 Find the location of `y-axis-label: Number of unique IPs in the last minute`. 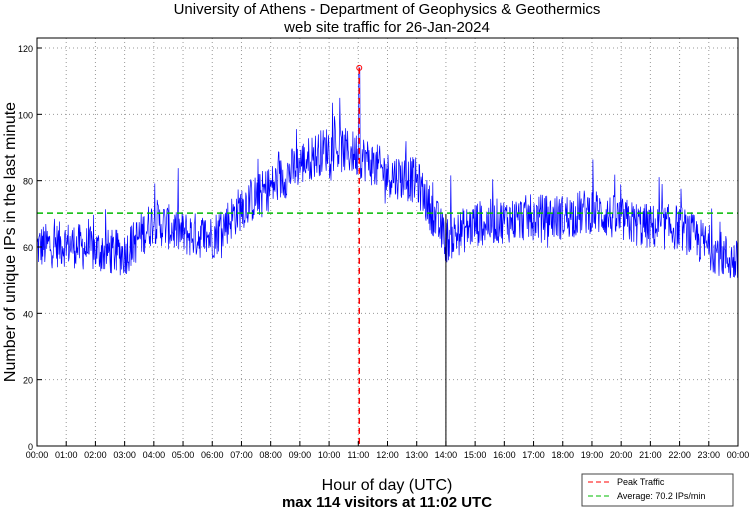

y-axis-label: Number of unique IPs in the last minute is located at coordinates (10, 242).